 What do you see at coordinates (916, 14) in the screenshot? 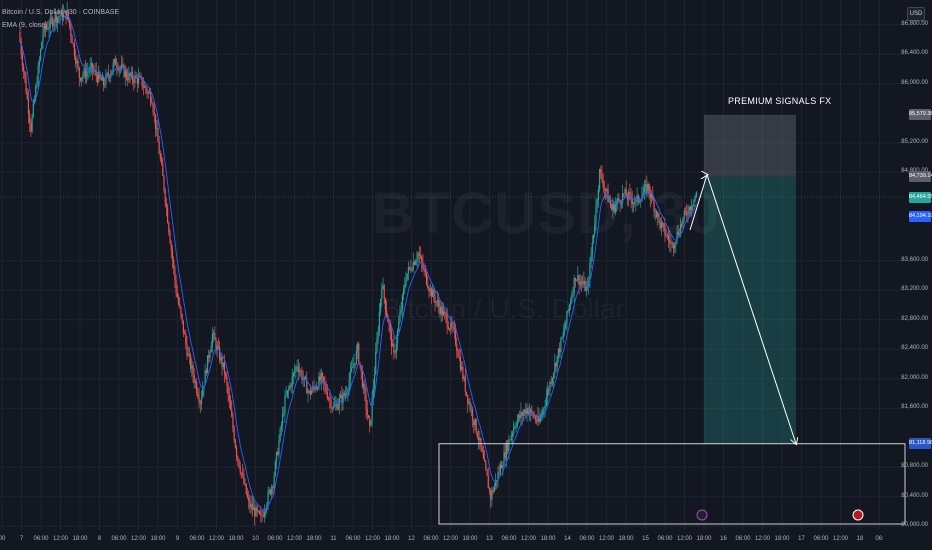
I see `currency-button: USD` at bounding box center [916, 14].